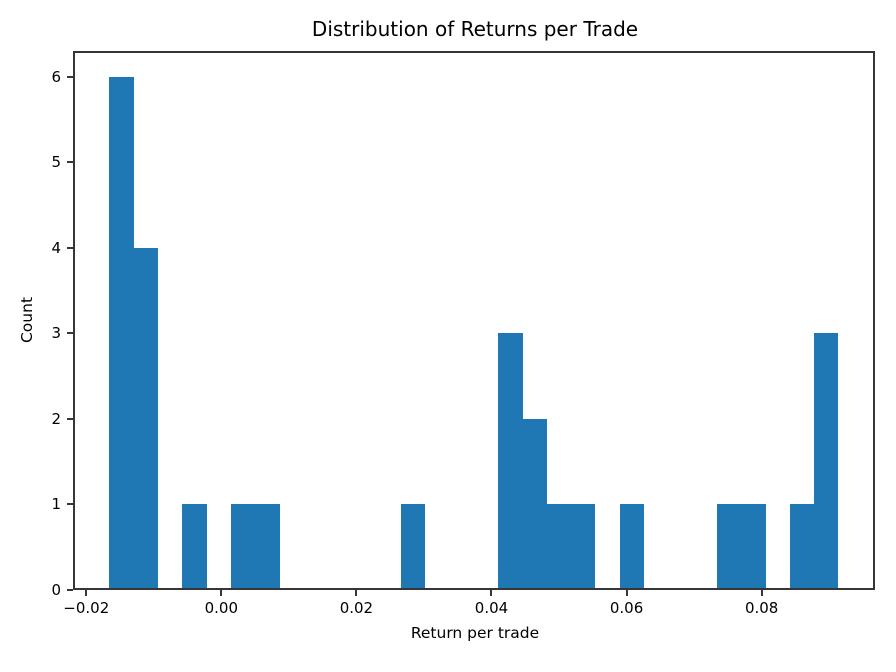 The height and width of the screenshot is (672, 896). Describe the element at coordinates (56, 247) in the screenshot. I see `y-tick-label: 4` at that location.